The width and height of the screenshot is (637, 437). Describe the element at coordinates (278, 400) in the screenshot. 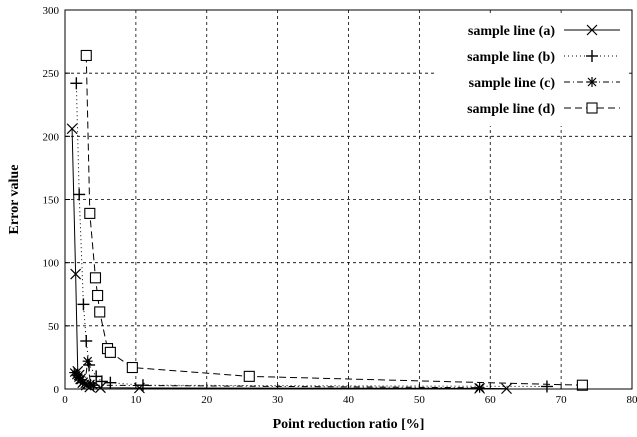

I see `x-tick-label: 30` at that location.